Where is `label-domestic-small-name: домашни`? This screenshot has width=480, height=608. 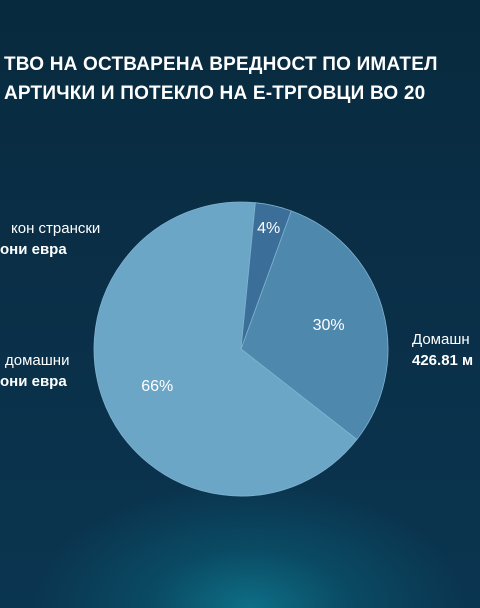
label-domestic-small-name: домашни is located at coordinates (37, 360).